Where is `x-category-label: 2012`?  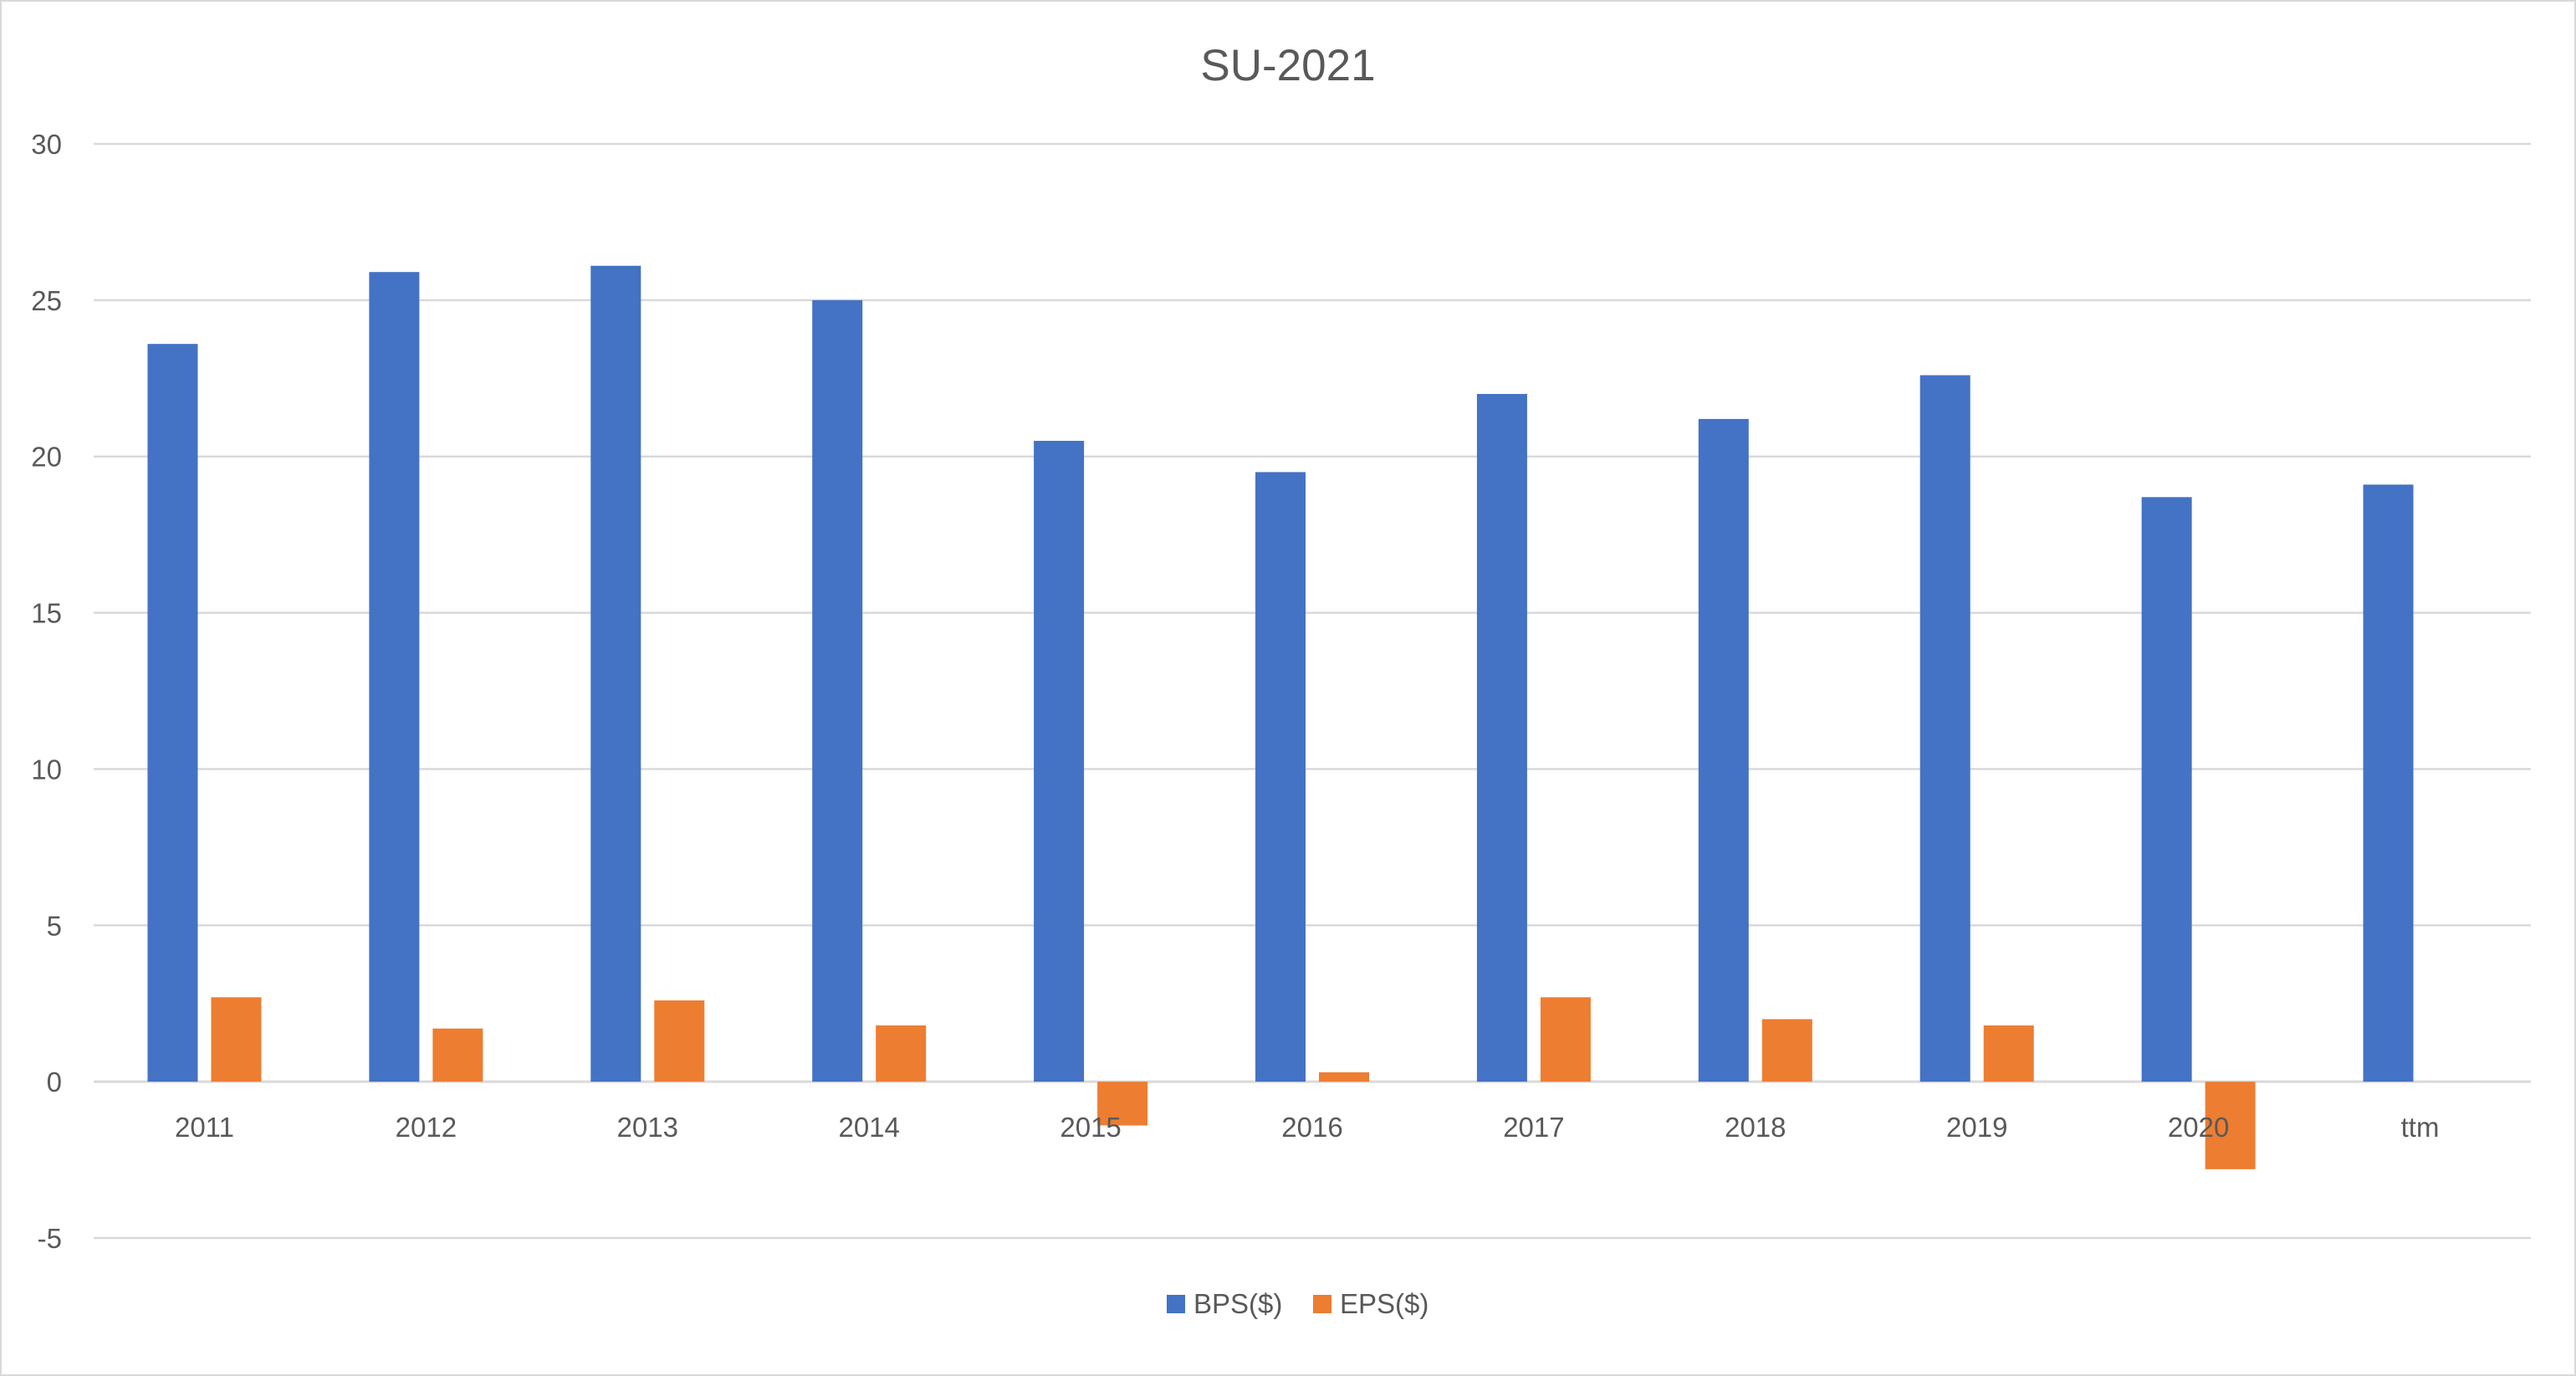
x-category-label: 2012 is located at coordinates (426, 1127).